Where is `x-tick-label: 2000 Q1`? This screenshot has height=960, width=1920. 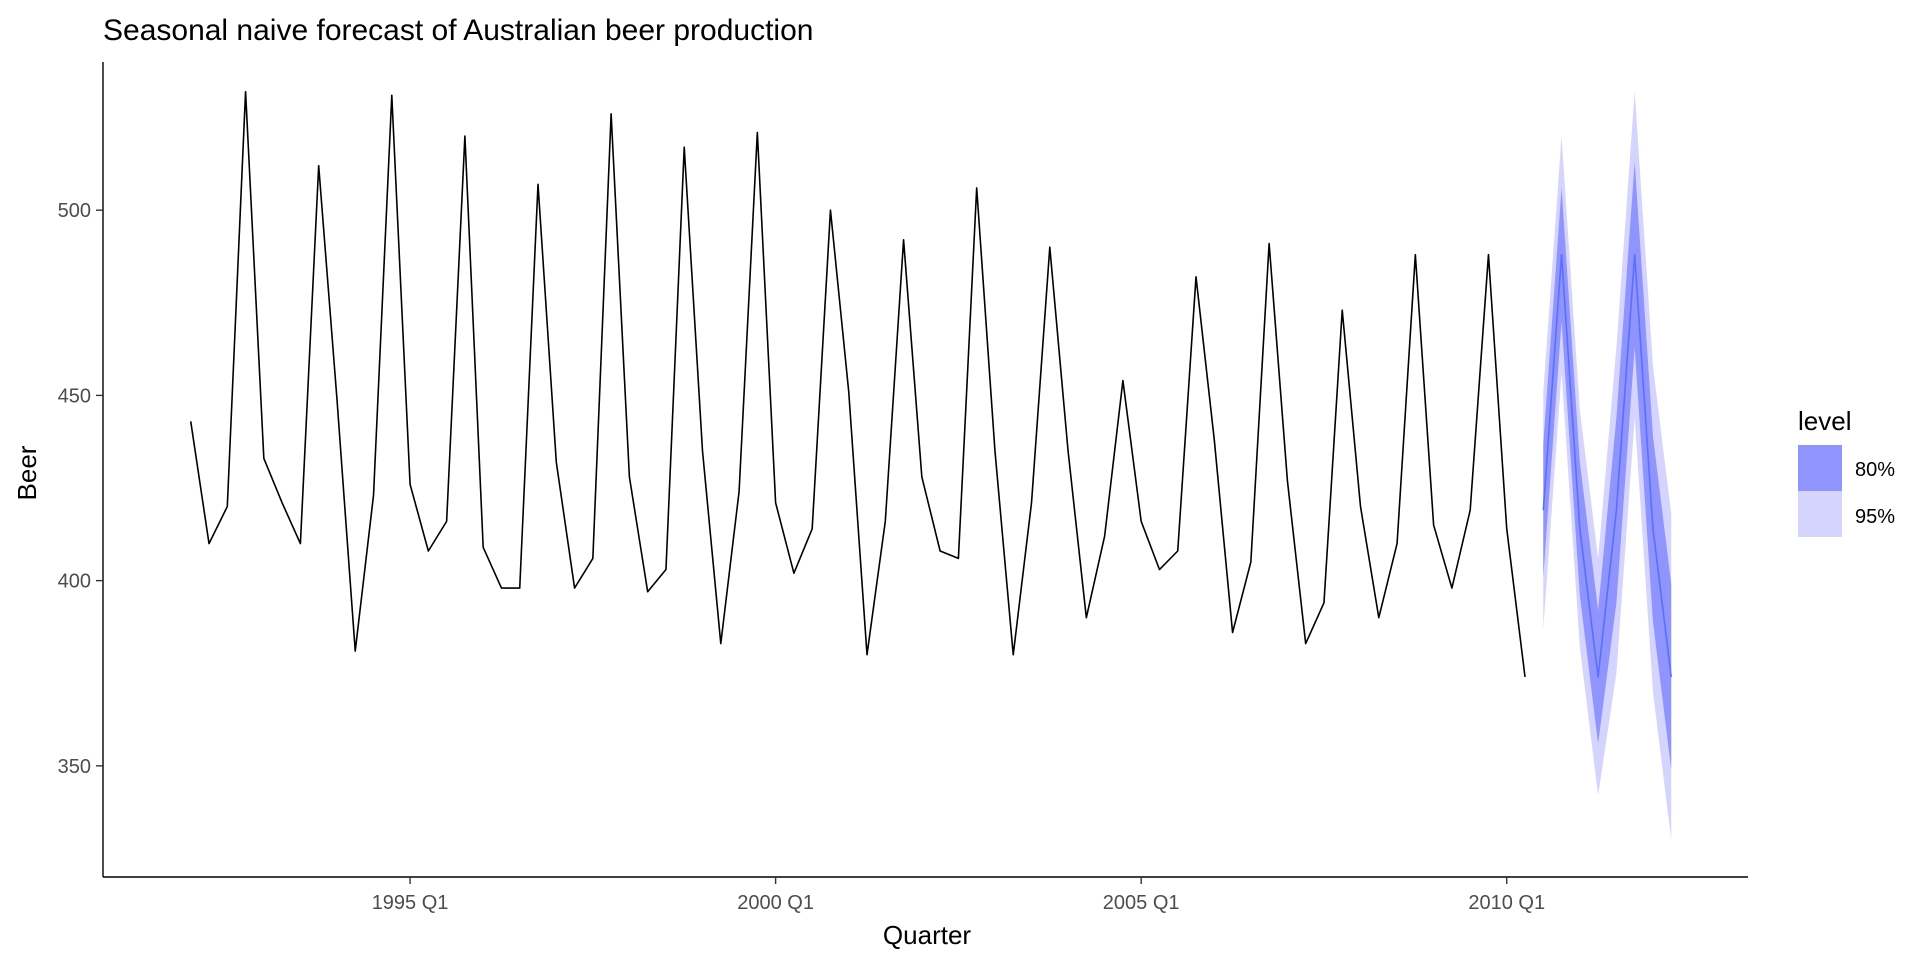
x-tick-label: 2000 Q1 is located at coordinates (775, 903).